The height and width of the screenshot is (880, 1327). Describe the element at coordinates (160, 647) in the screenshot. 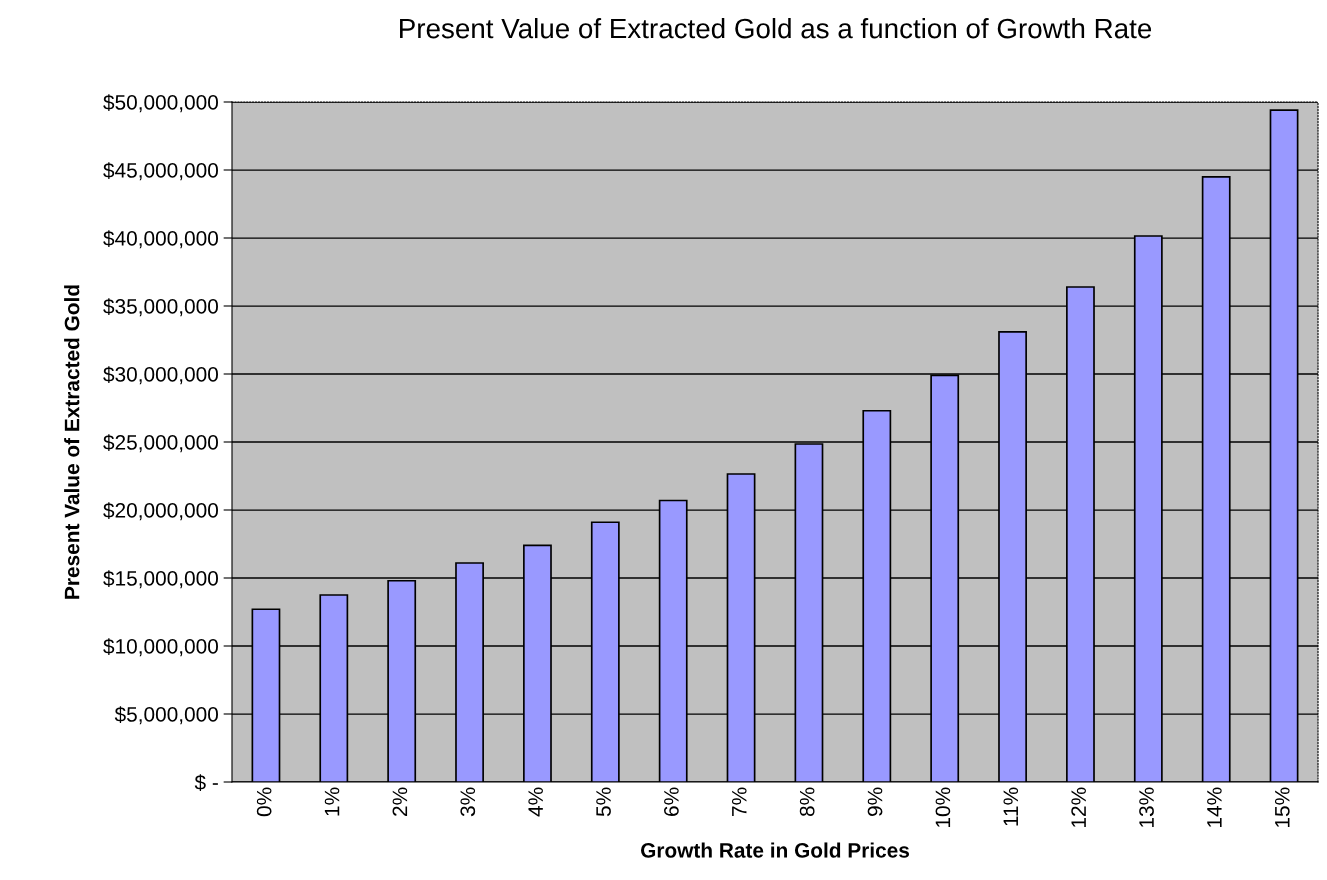

I see `y-tick-label: $10,000,000` at that location.